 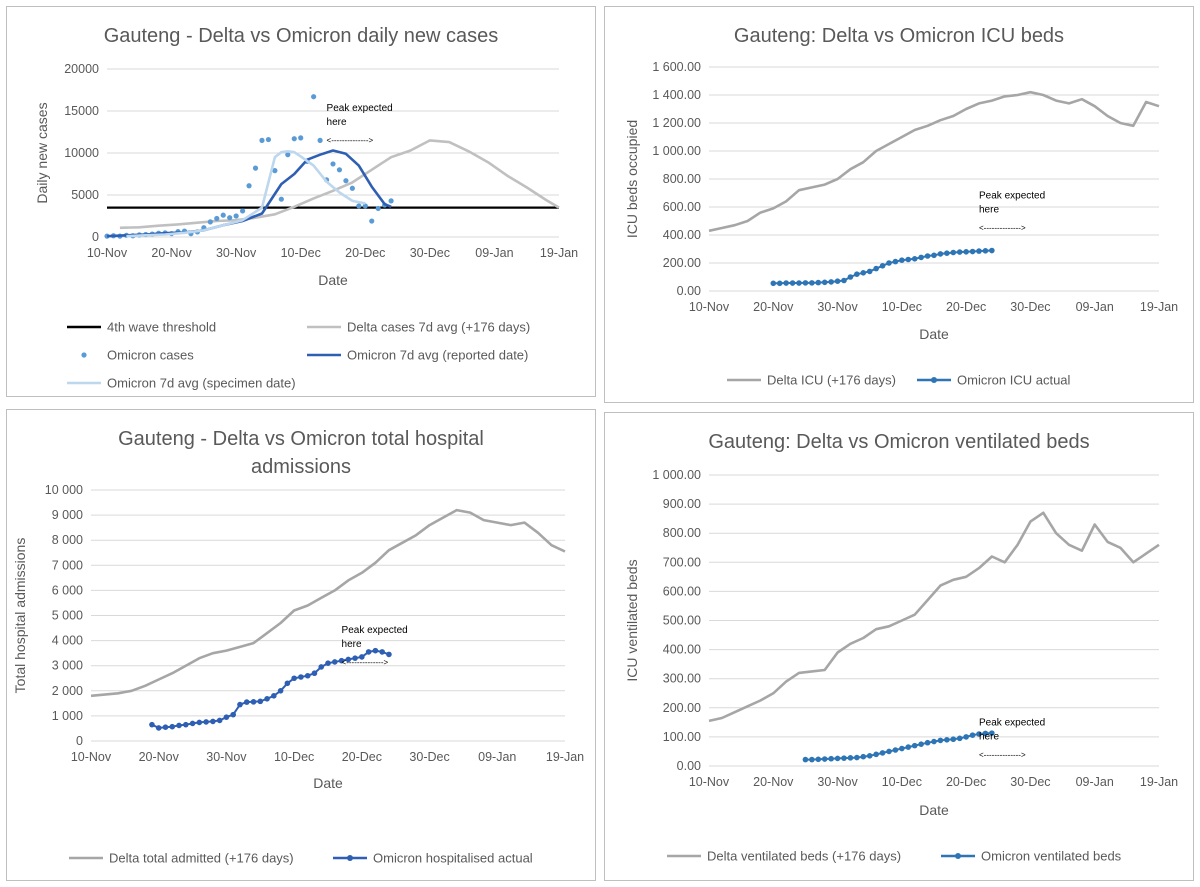 I want to click on x-tick-label: 30-Dec, so click(x=429, y=757).